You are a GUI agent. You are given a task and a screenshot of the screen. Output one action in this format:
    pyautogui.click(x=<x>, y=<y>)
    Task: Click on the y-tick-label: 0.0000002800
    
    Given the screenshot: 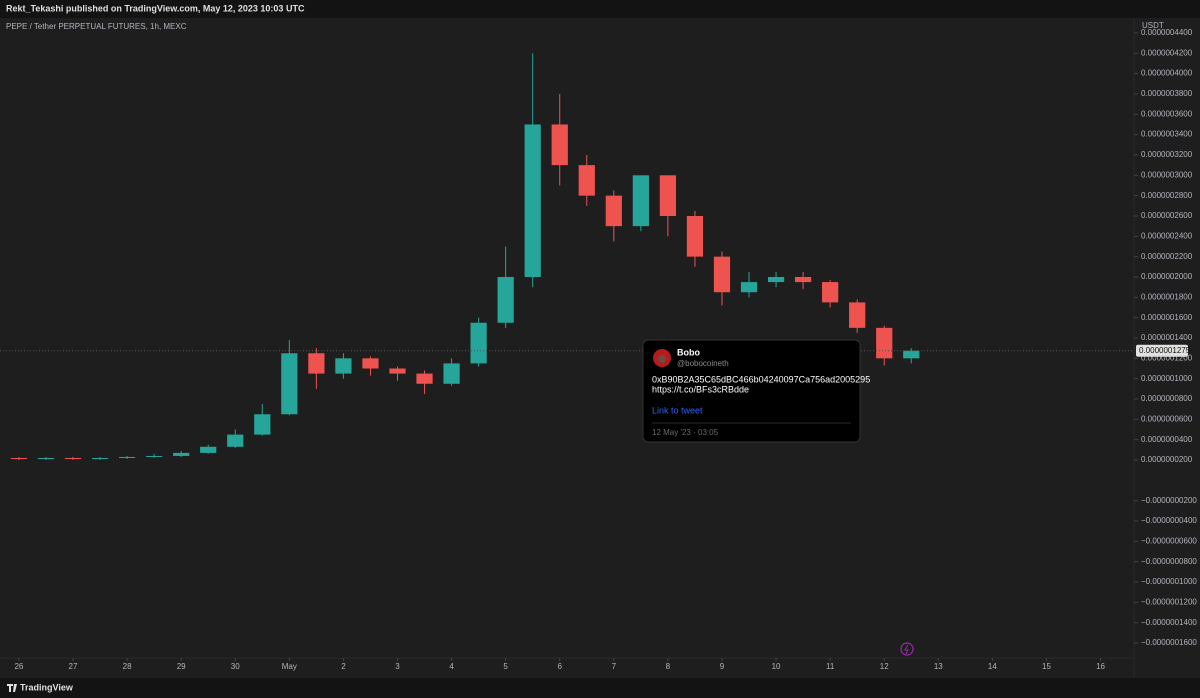 What is the action you would take?
    pyautogui.click(x=1167, y=195)
    